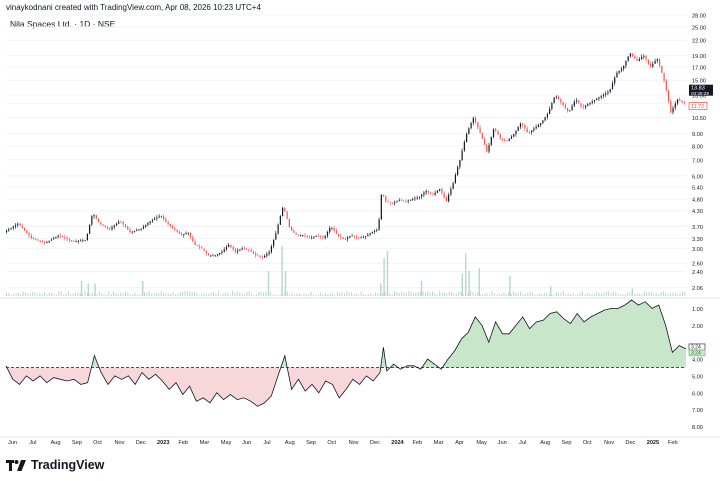 The image size is (720, 481). What do you see at coordinates (697, 250) in the screenshot?
I see `price-tick-label: 3.00` at bounding box center [697, 250].